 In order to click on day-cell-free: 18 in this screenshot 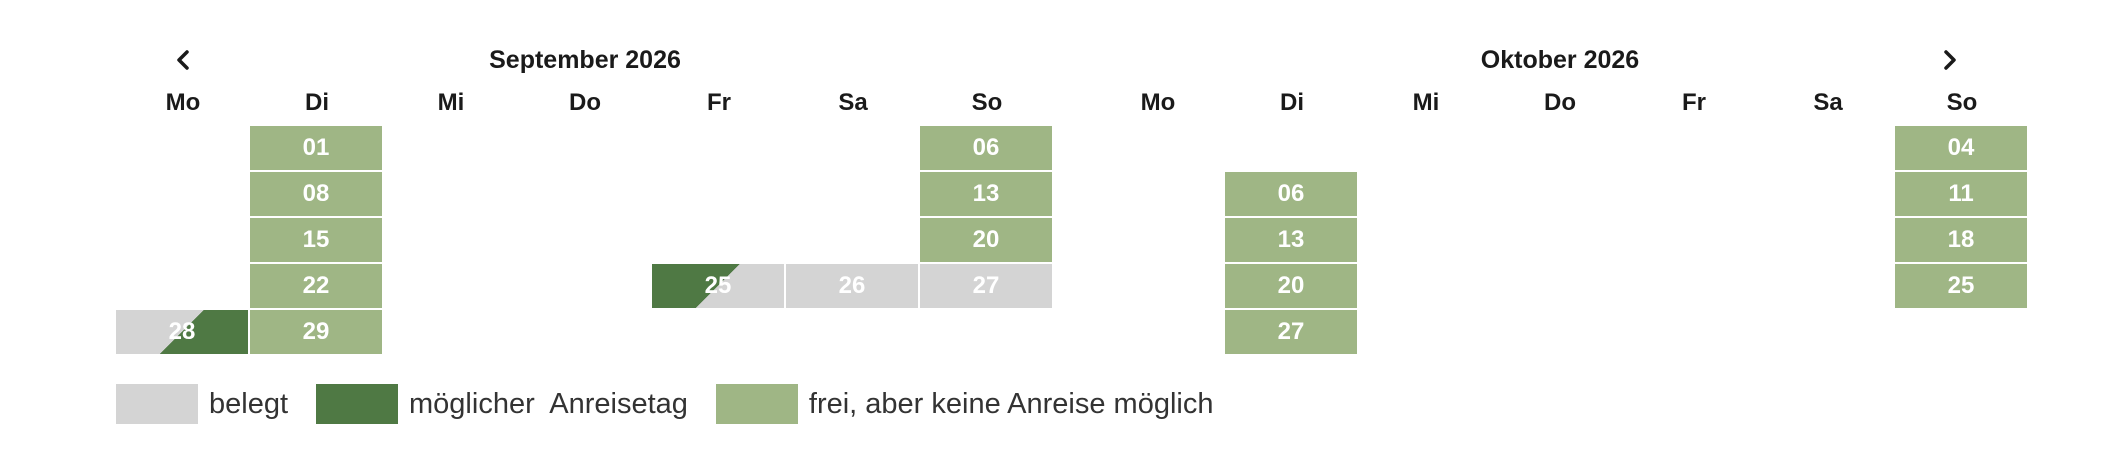, I will do `click(1961, 240)`.